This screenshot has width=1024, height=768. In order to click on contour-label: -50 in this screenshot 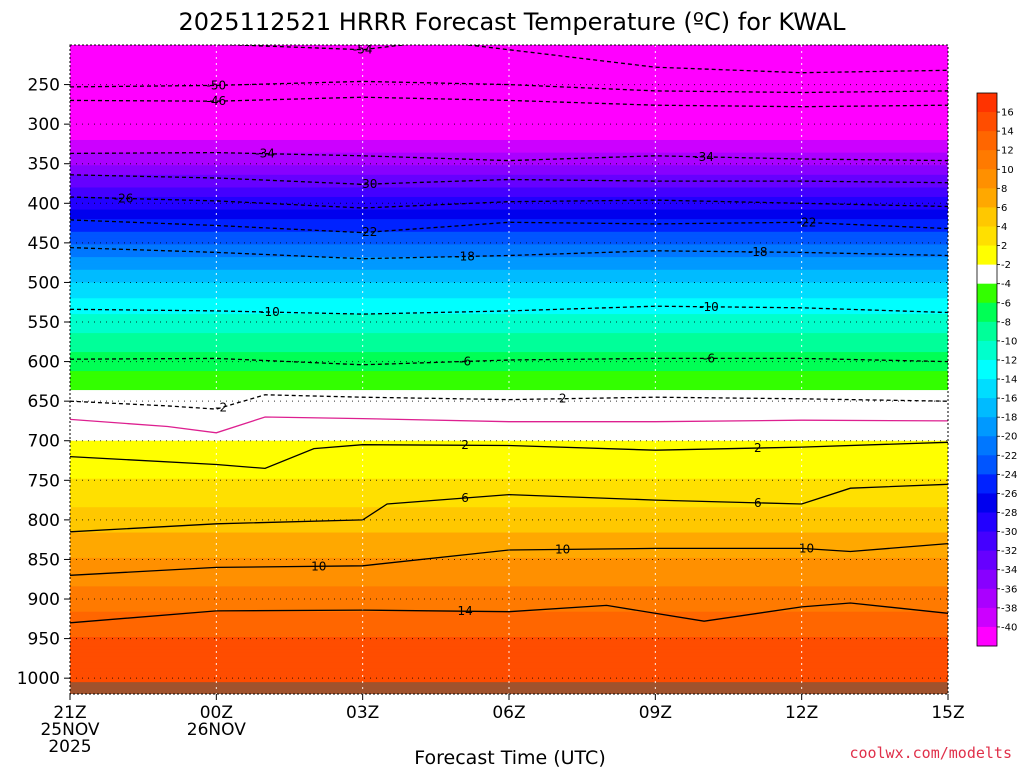, I will do `click(217, 85)`.